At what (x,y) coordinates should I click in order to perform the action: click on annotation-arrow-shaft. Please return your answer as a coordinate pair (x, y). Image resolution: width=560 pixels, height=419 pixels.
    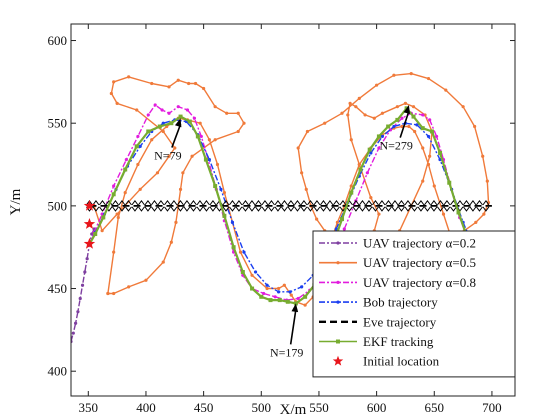
    Looking at the image, I should click on (293, 327).